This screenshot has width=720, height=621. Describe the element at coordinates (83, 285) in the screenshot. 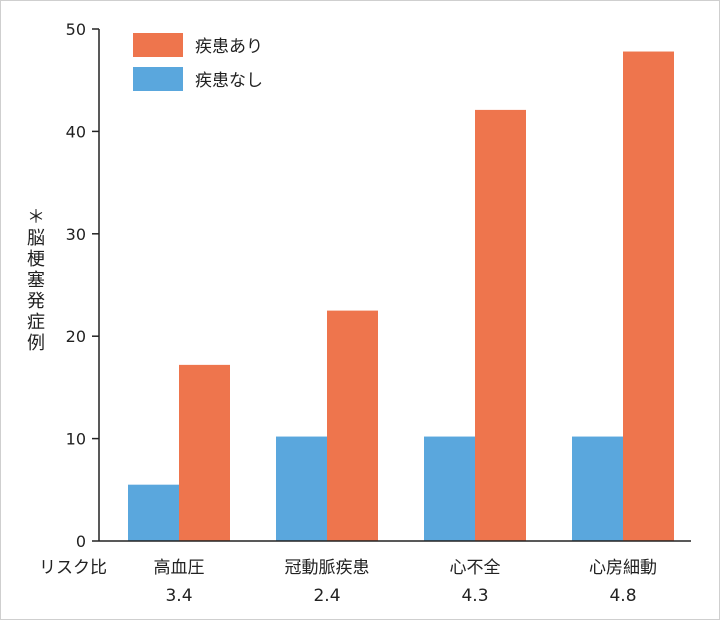

I see `y-axis: 0 10 20 30 40 50` at that location.